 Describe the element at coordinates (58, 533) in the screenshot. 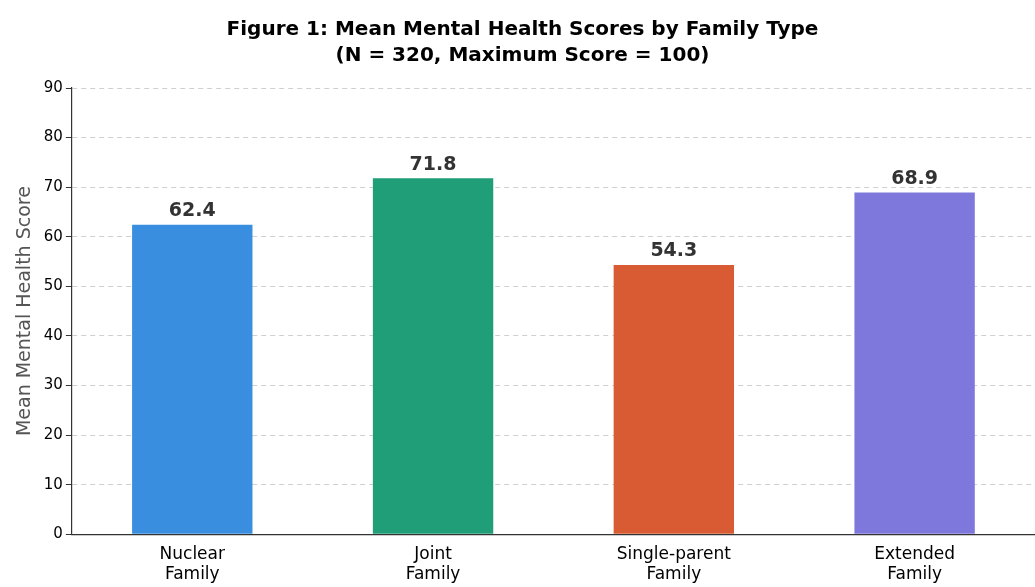

I see `y-tick-label: 0` at that location.